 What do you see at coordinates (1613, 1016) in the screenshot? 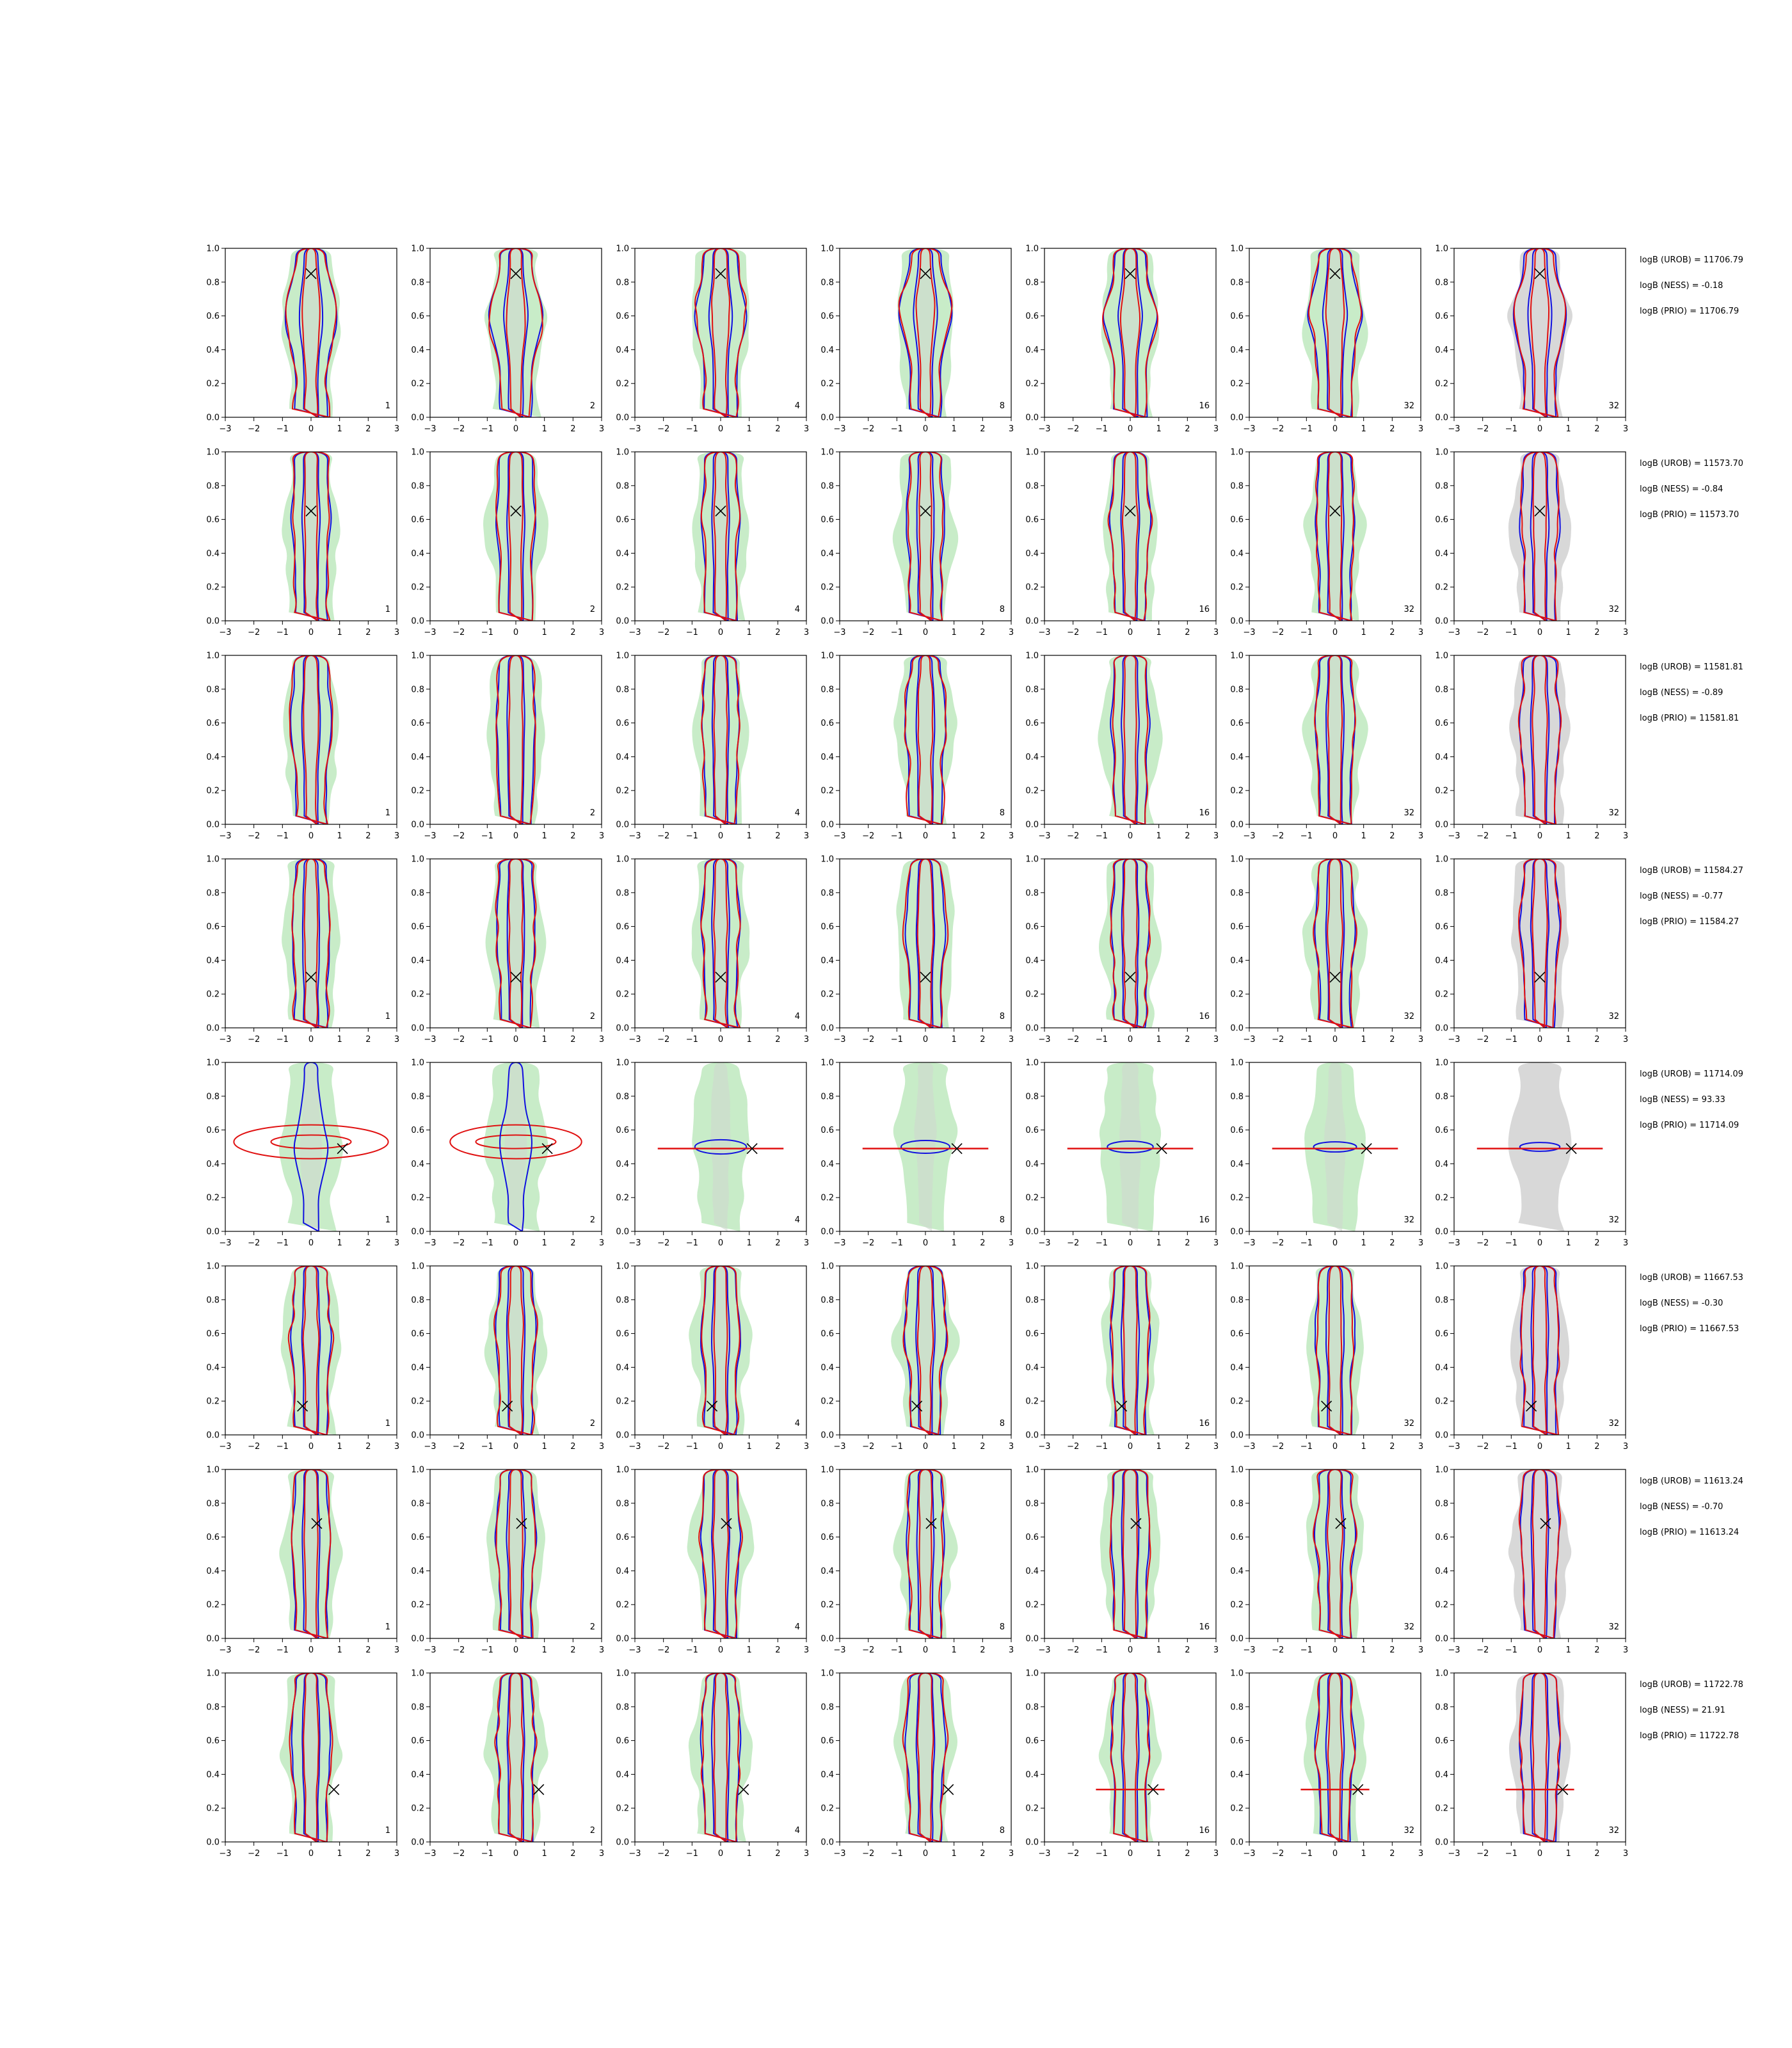
I see `sample-count-label: 32` at bounding box center [1613, 1016].